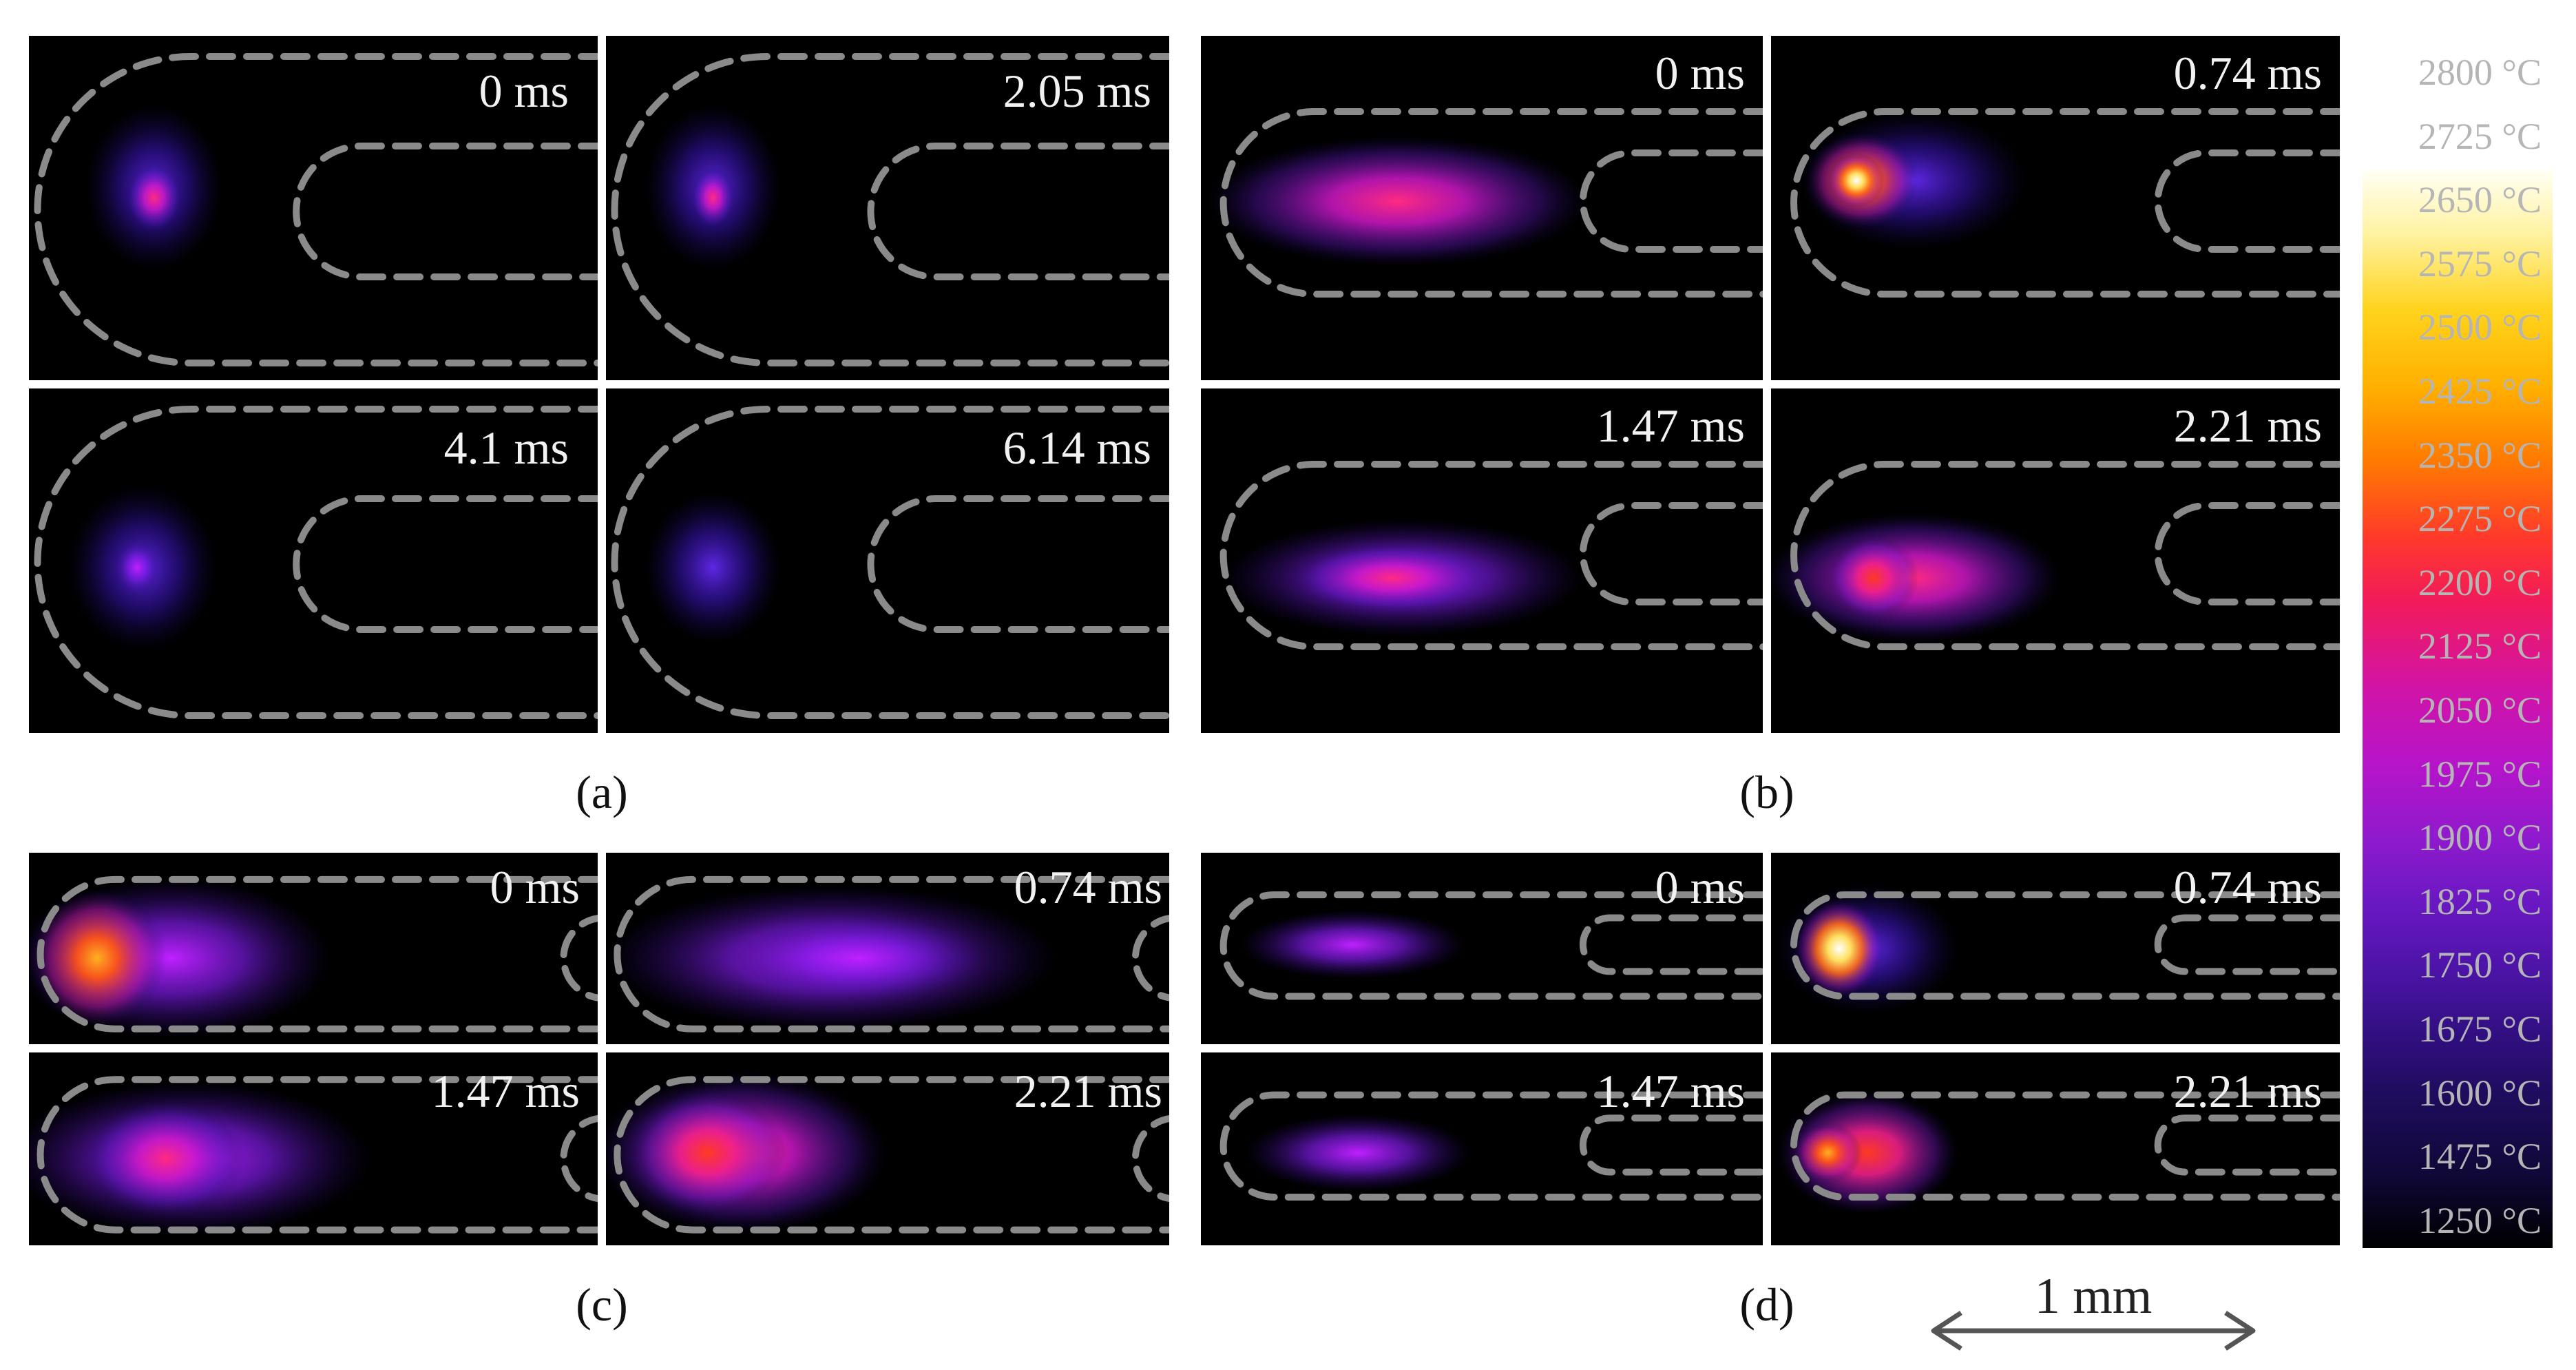 Image resolution: width=2576 pixels, height=1370 pixels. I want to click on frame-a-2: 4.1 ms, so click(313, 560).